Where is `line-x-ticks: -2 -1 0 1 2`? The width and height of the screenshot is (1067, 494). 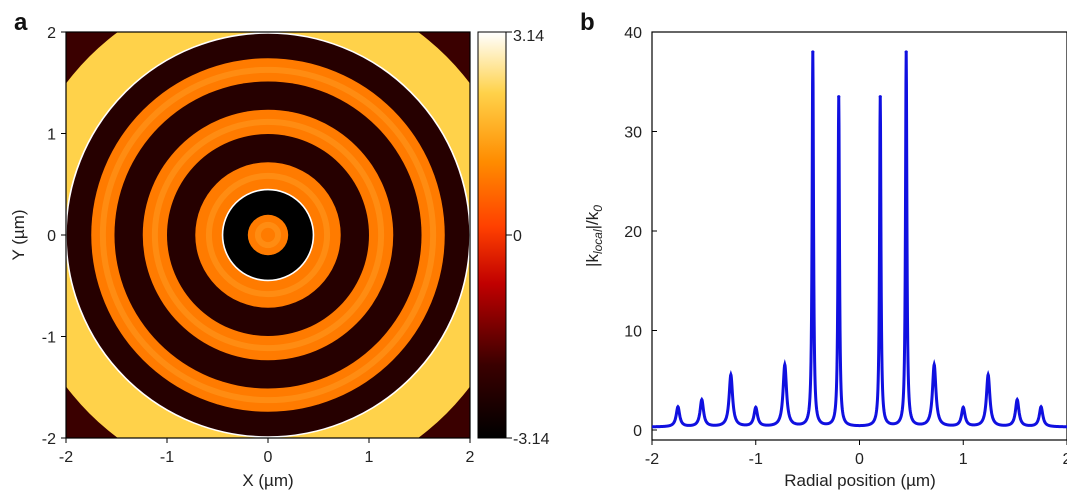
line-x-ticks: -2 -1 0 1 2 is located at coordinates (856, 454).